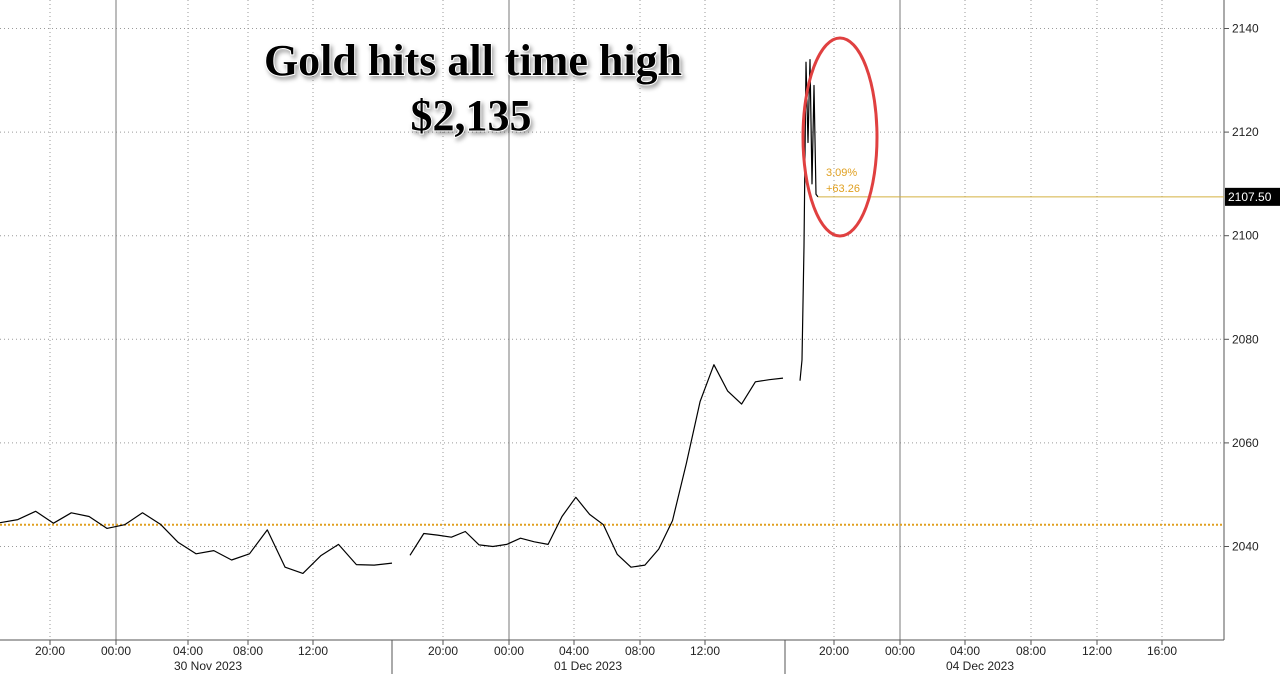 Image resolution: width=1280 pixels, height=674 pixels. Describe the element at coordinates (1162, 651) in the screenshot. I see `x-tick-label: 16:00` at that location.